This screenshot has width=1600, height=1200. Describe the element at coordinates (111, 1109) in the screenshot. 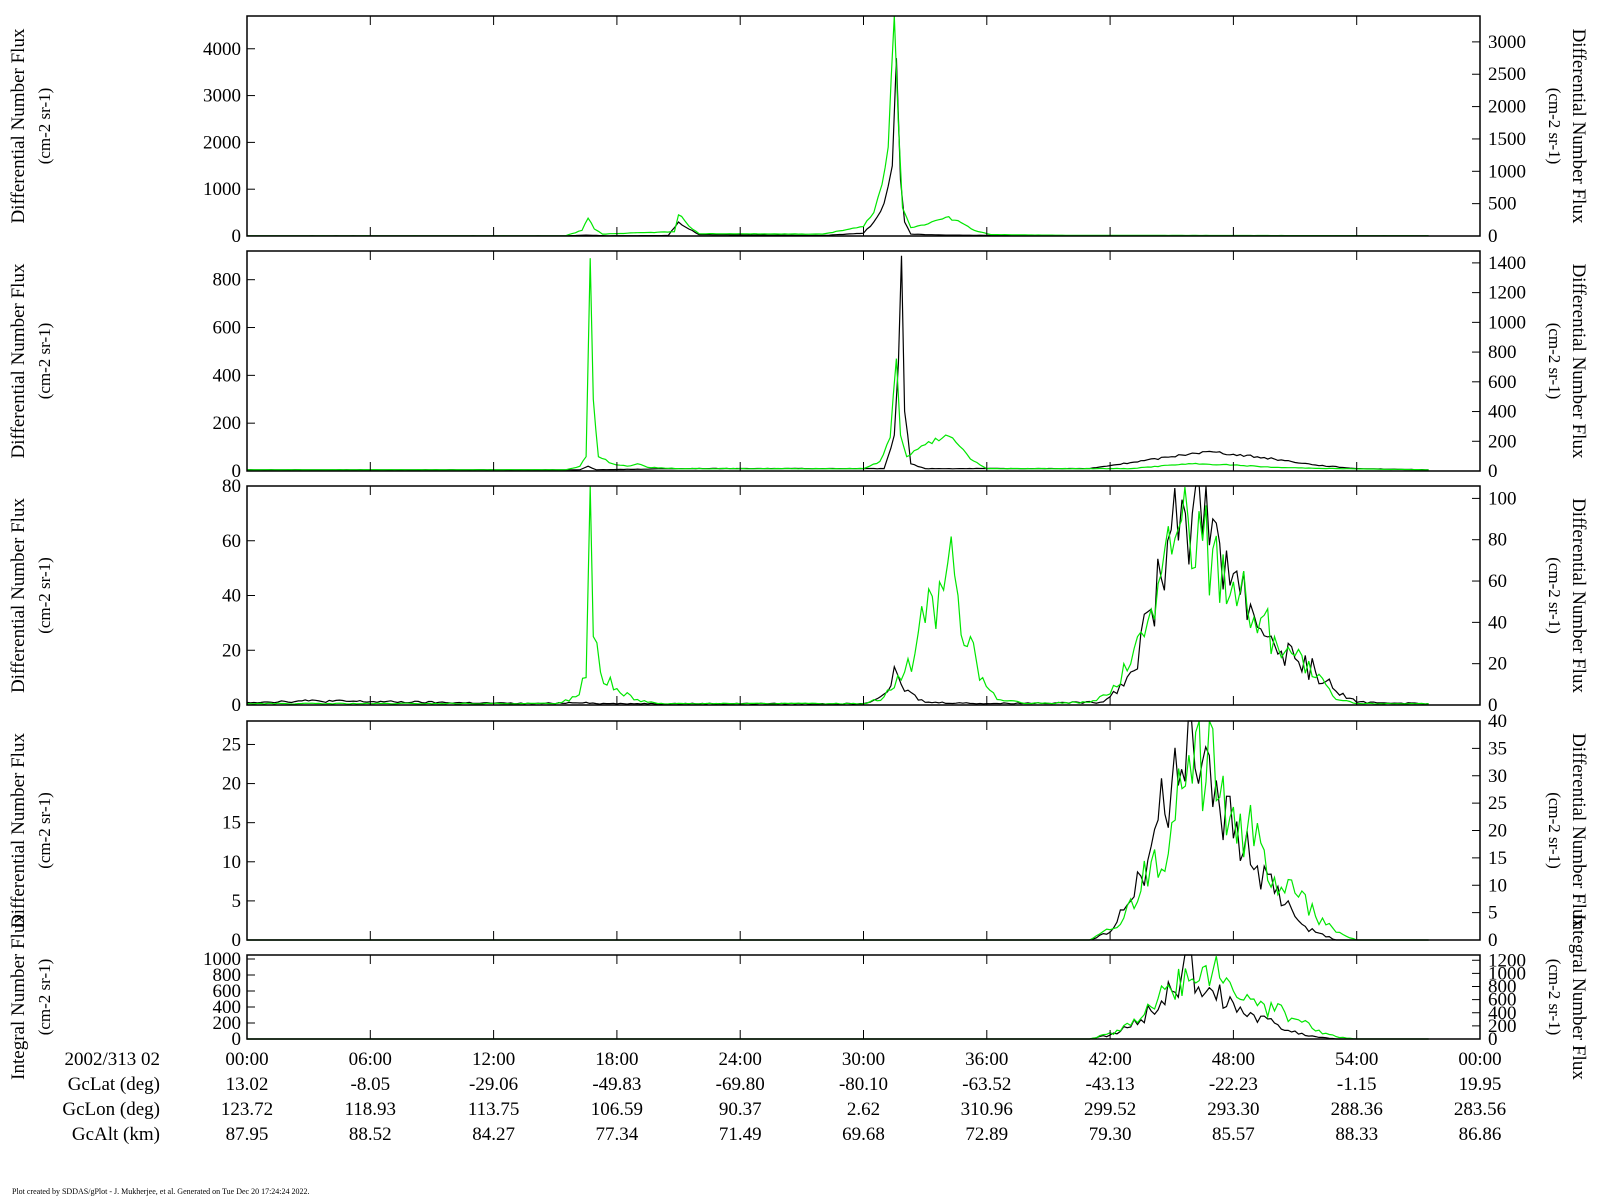

I see `time-axis-header-lon: GcLon (deg)` at that location.